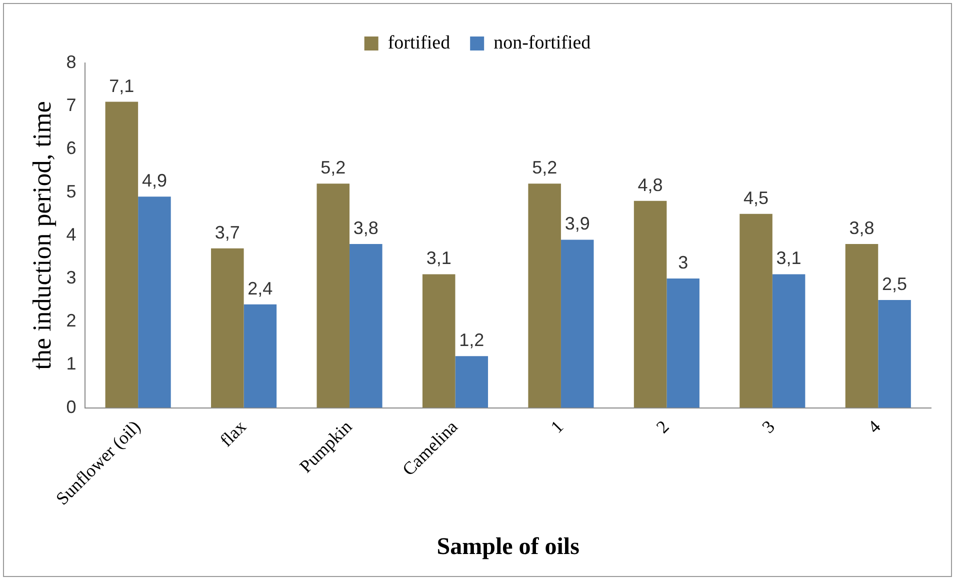 The width and height of the screenshot is (955, 580). I want to click on legend-label: fortified, so click(419, 43).